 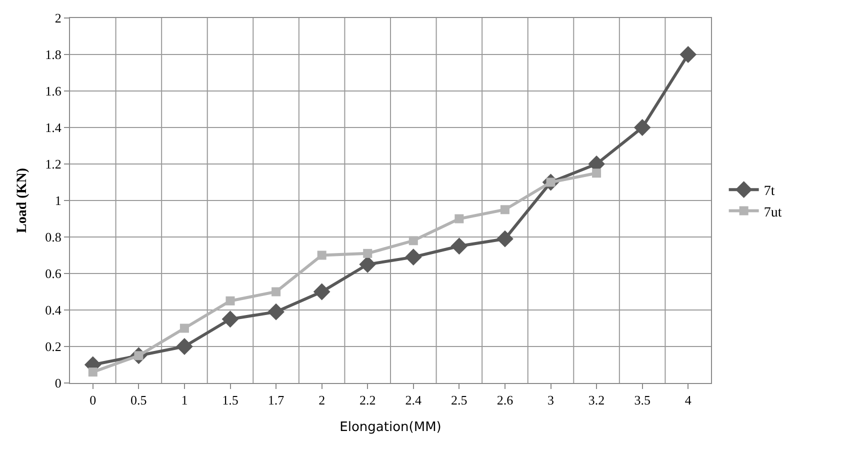 I want to click on x-tick-label: 1.7, so click(x=276, y=400).